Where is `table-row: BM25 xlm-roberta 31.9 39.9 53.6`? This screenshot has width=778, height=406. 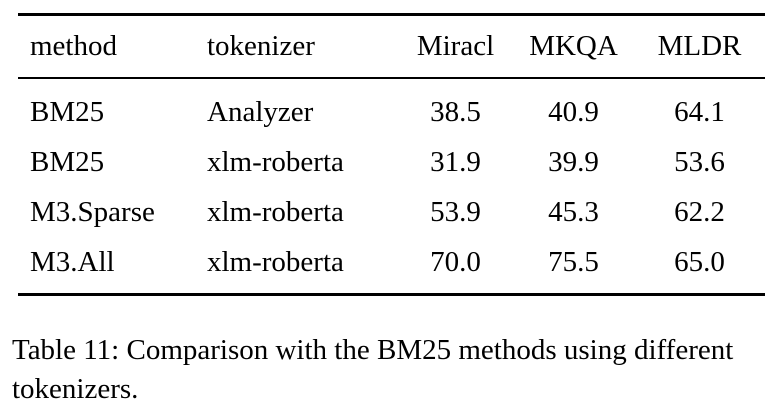 table-row: BM25 xlm-roberta 31.9 39.9 53.6 is located at coordinates (391, 162).